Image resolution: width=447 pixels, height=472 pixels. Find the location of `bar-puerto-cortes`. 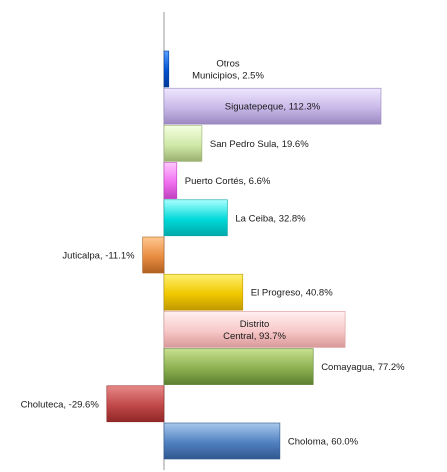

bar-puerto-cortes is located at coordinates (170, 180).